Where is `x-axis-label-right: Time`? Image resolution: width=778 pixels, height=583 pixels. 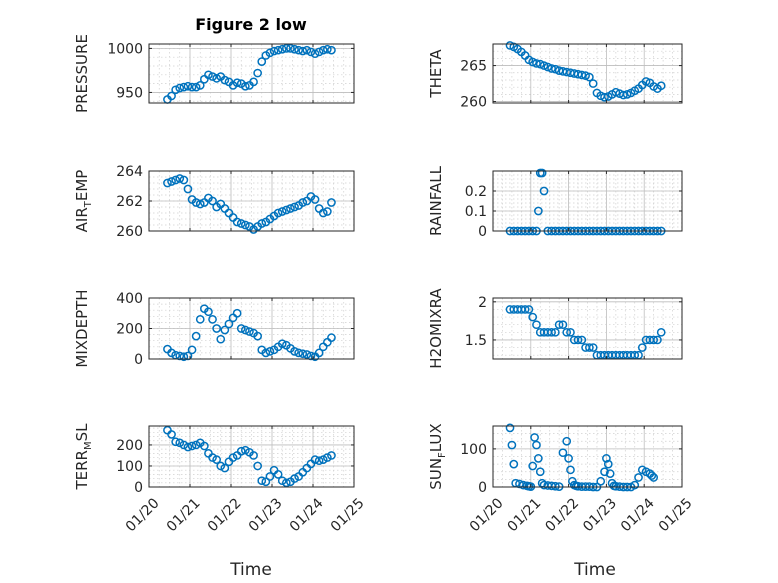
x-axis-label-right: Time is located at coordinates (594, 570).